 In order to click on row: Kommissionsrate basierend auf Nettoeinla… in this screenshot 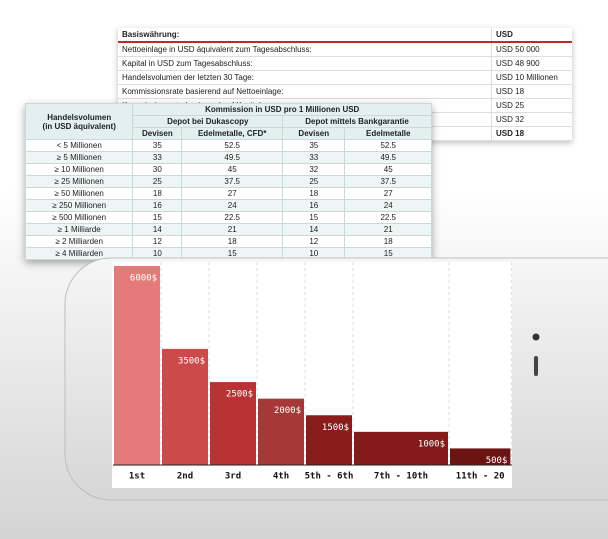, I will do `click(345, 91)`.